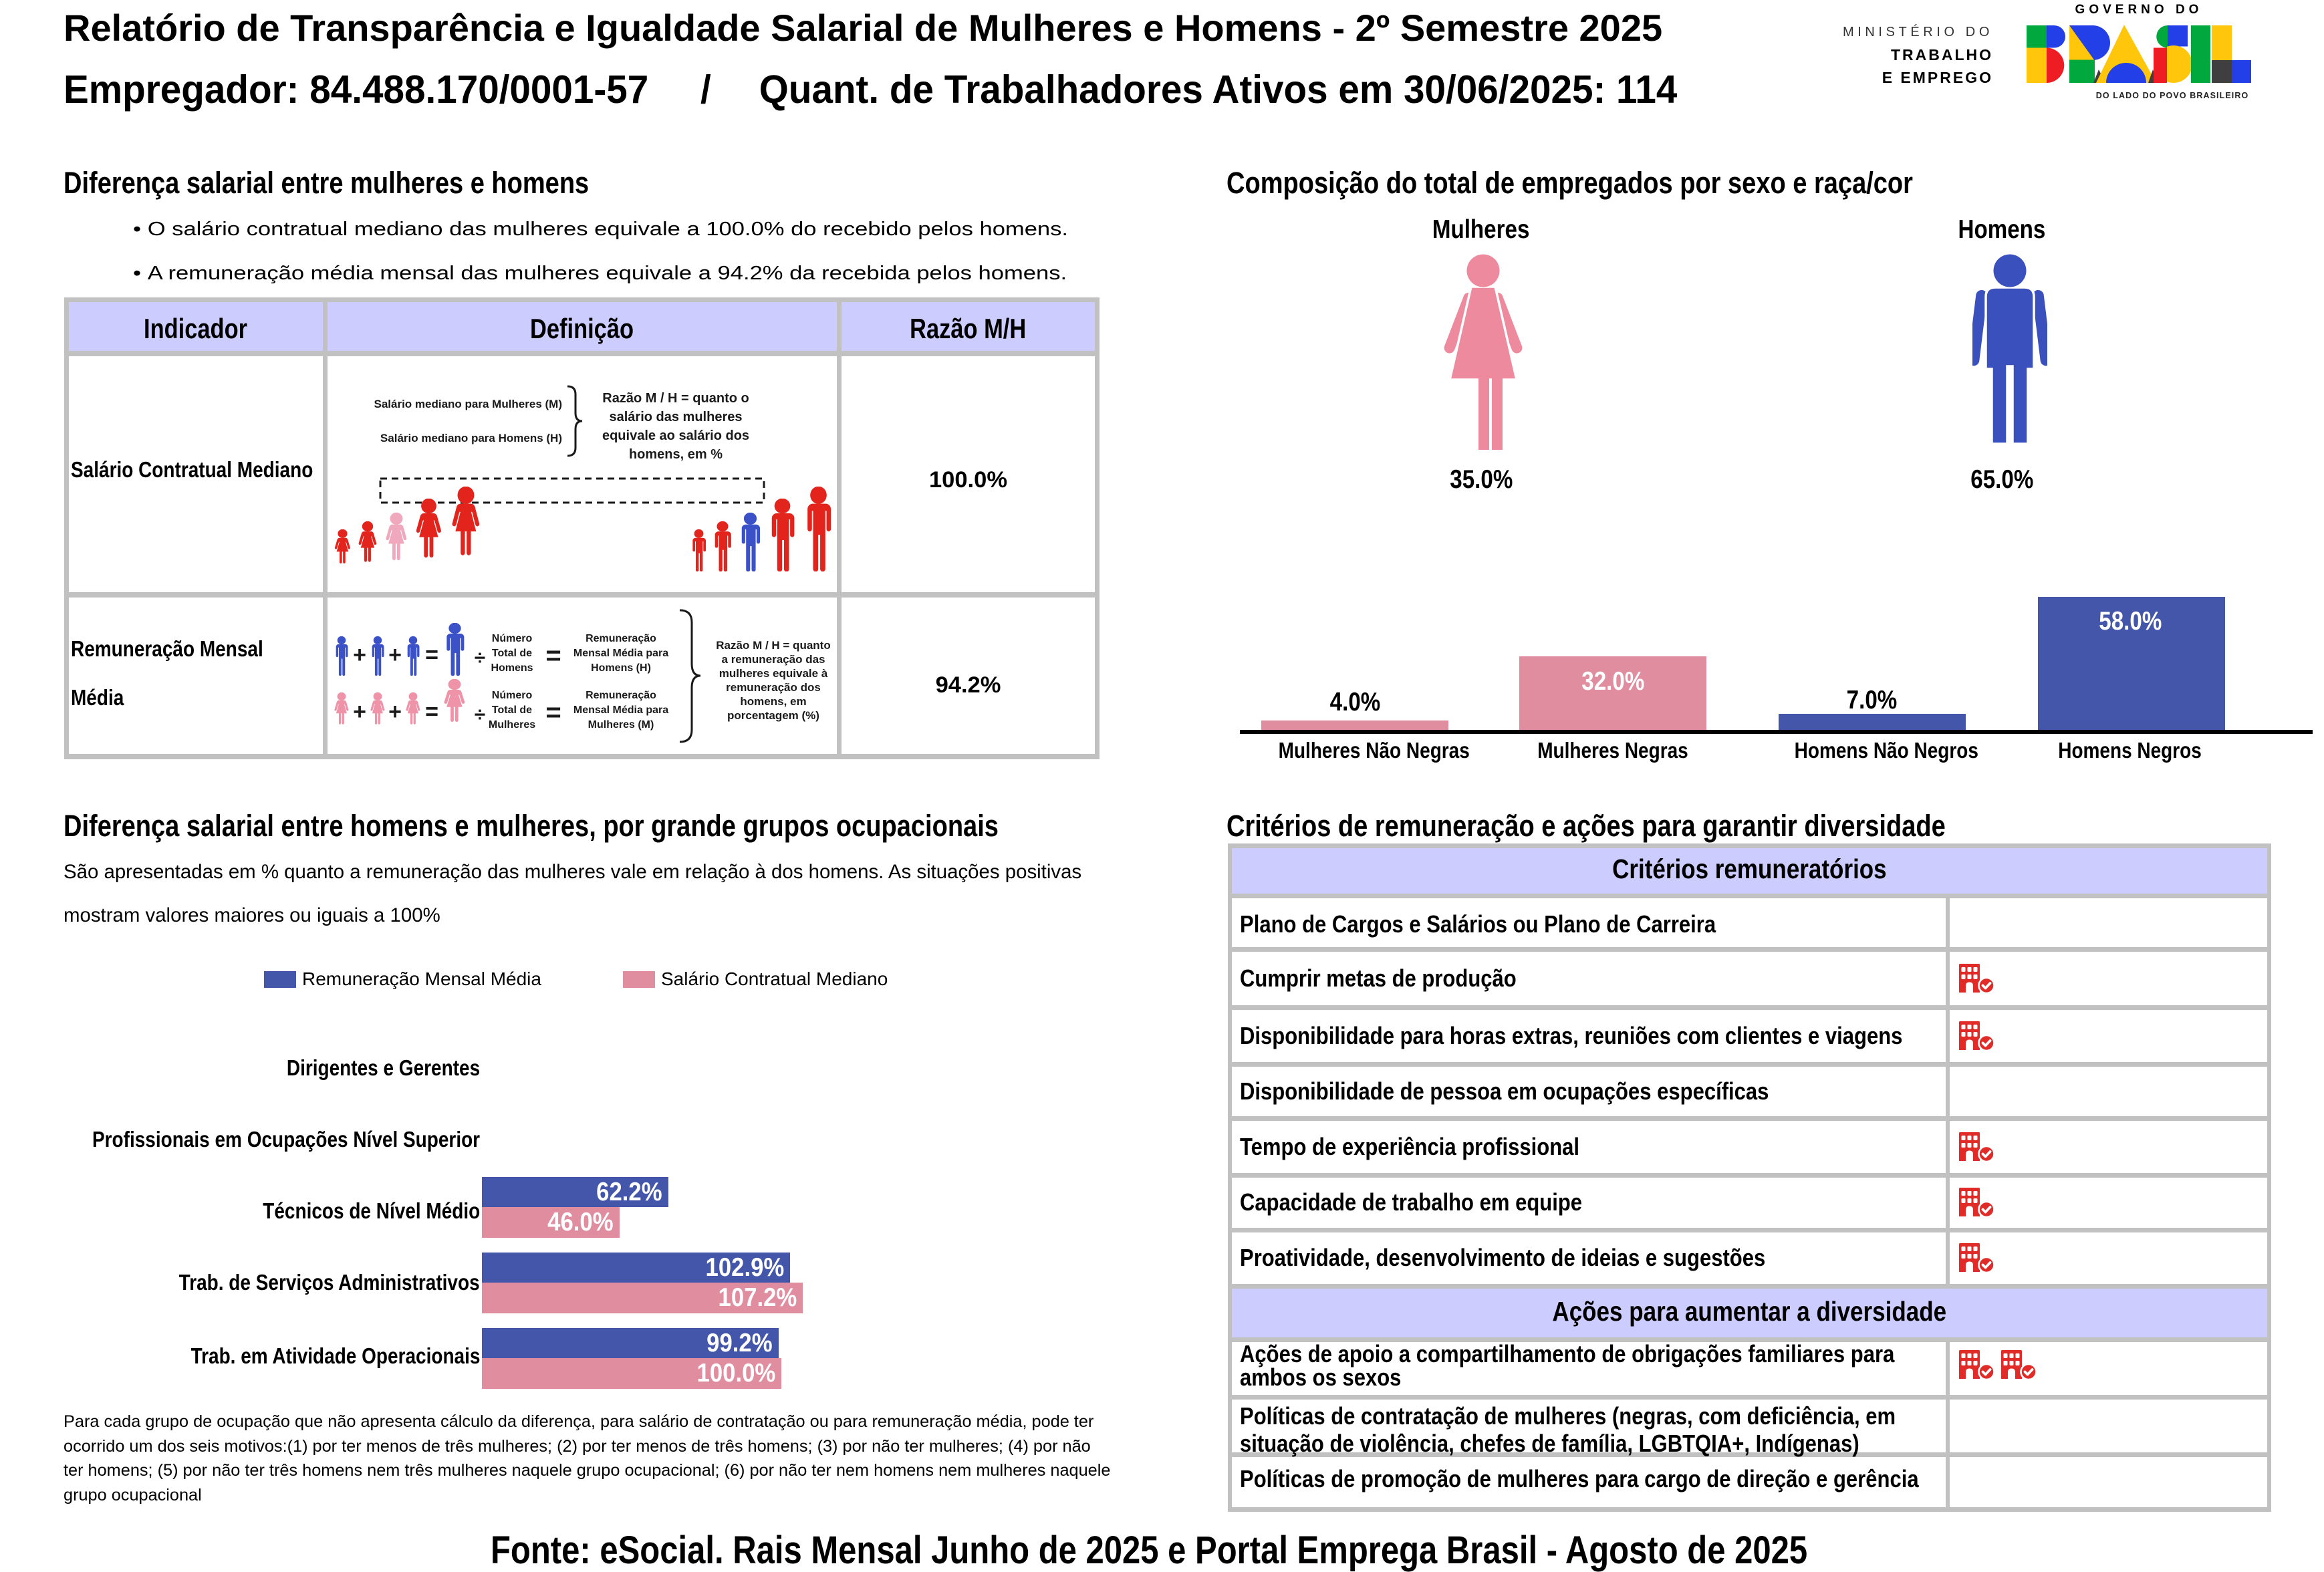  I want to click on svg-text: salário das mulheres, so click(676, 417).